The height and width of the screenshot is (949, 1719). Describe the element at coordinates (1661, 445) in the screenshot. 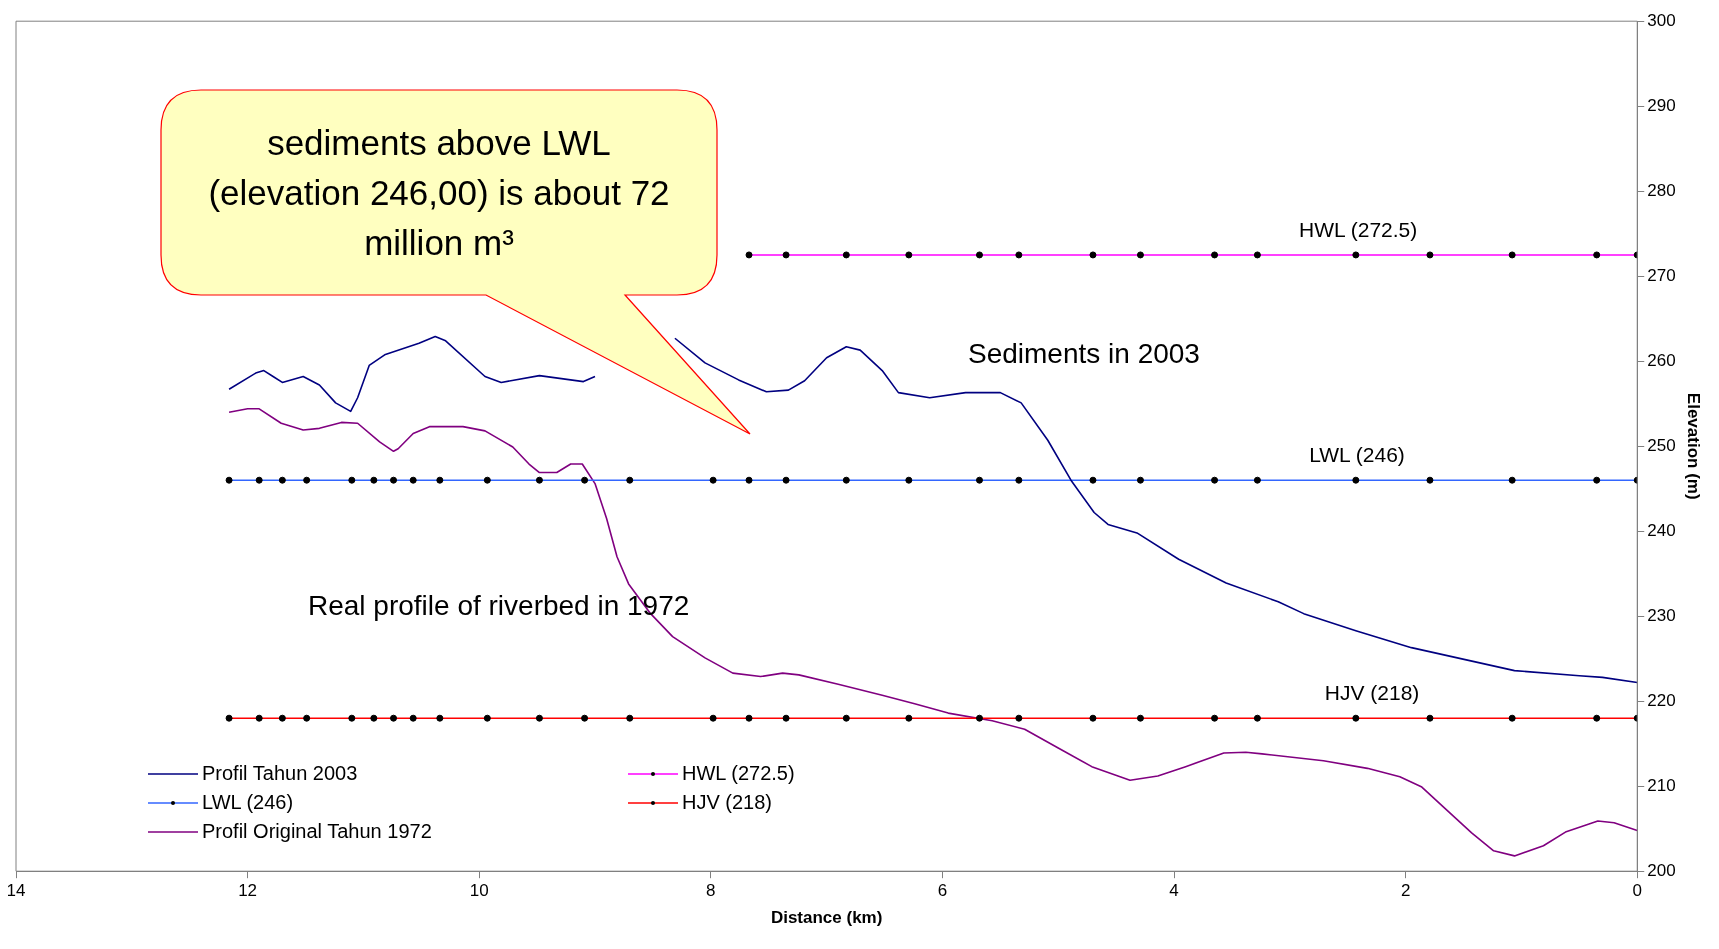

I see `y-tick-label: 250` at that location.